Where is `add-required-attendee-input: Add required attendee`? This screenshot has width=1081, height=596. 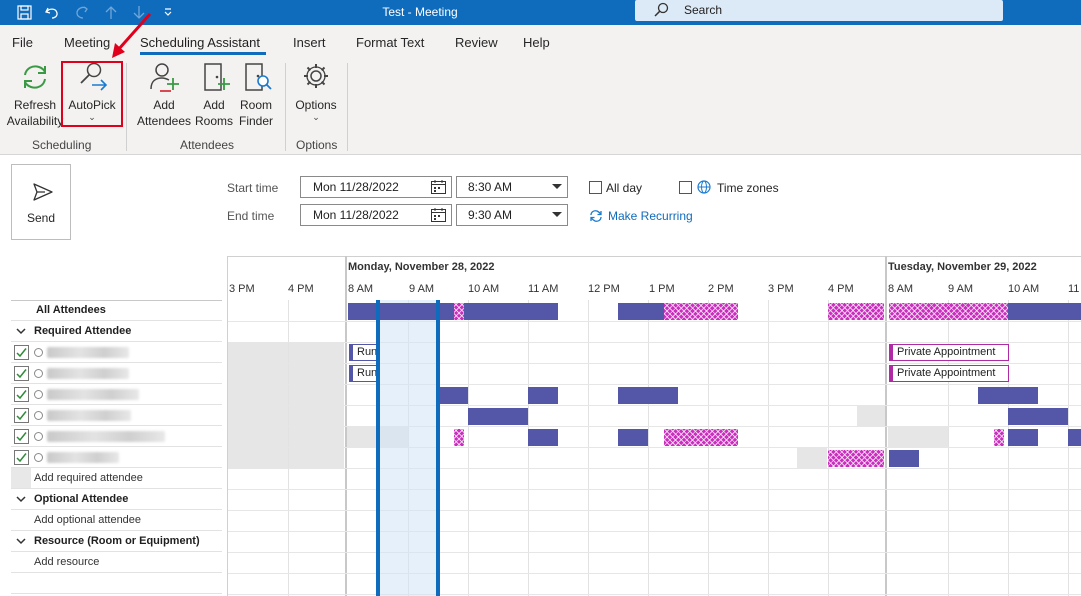 add-required-attendee-input: Add required attendee is located at coordinates (88, 478).